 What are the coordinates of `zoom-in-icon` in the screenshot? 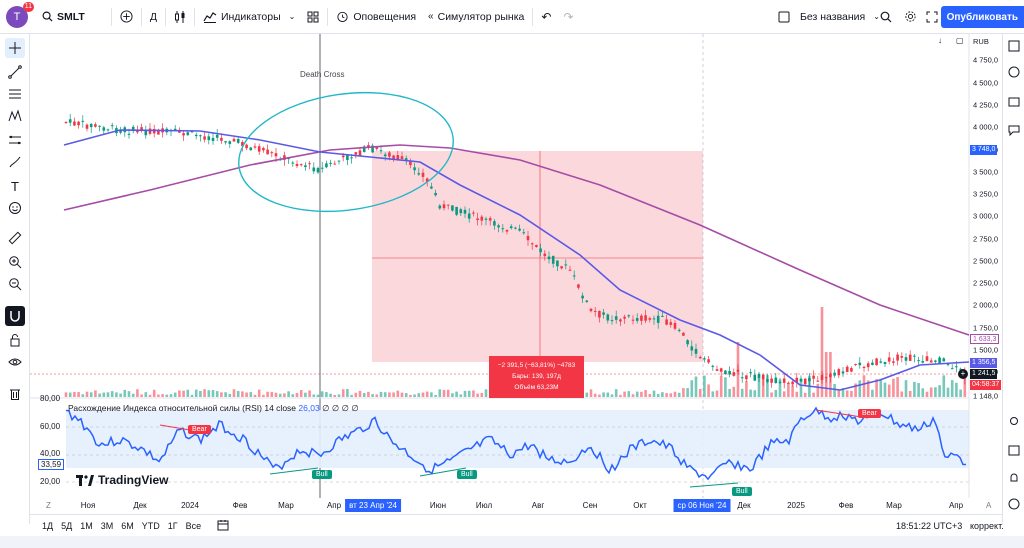 It's located at (15, 262).